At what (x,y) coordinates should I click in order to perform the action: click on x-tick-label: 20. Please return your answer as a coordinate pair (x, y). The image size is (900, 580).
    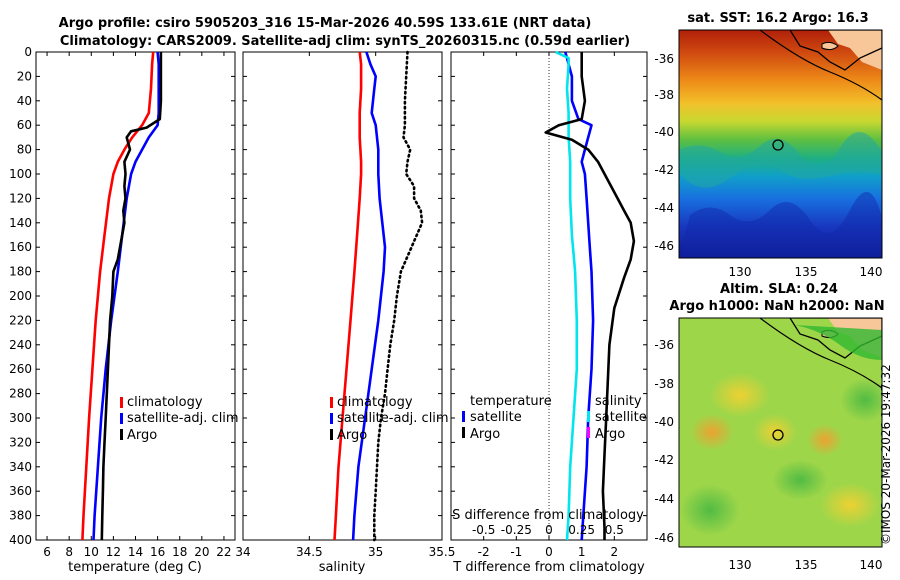
    Looking at the image, I should click on (201, 552).